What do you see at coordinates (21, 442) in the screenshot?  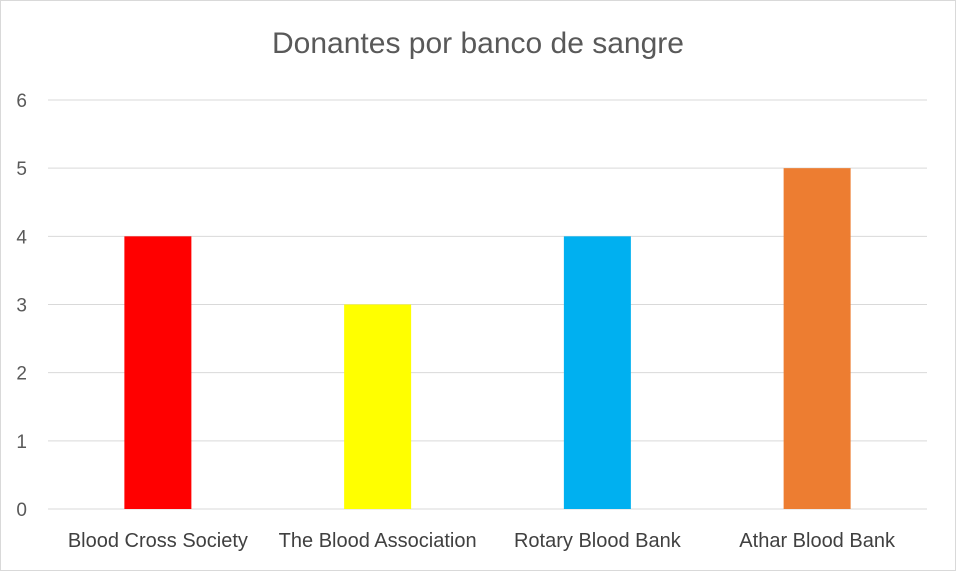 I see `y-tick-label: 1` at bounding box center [21, 442].